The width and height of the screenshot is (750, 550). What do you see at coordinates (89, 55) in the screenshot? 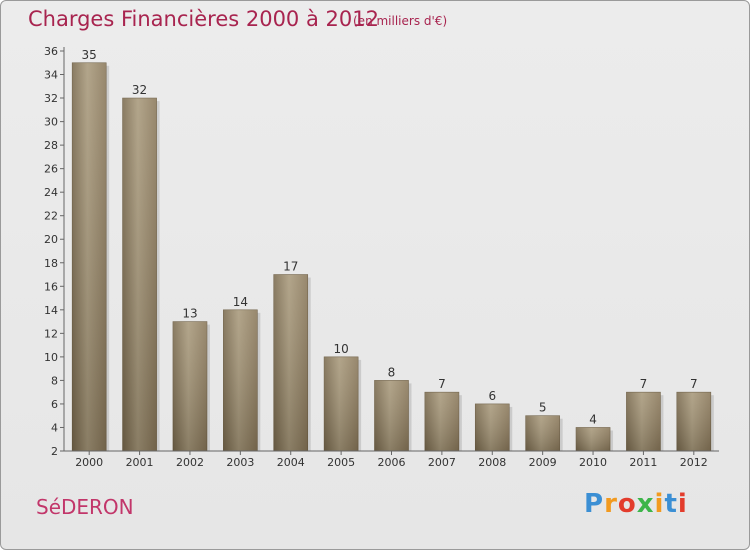
I see `data-label: 35` at bounding box center [89, 55].